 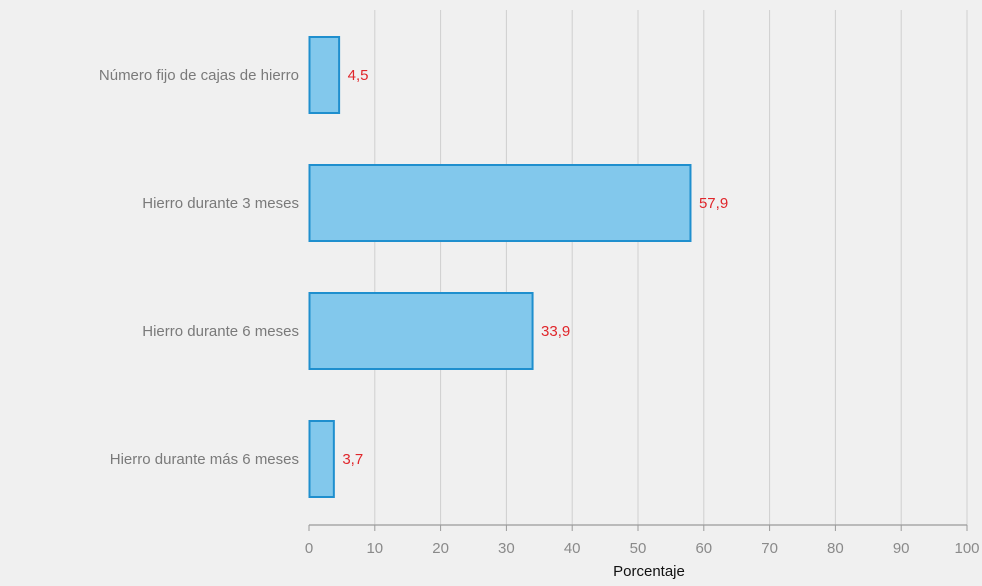 I want to click on x-tick-label: 10, so click(x=374, y=548).